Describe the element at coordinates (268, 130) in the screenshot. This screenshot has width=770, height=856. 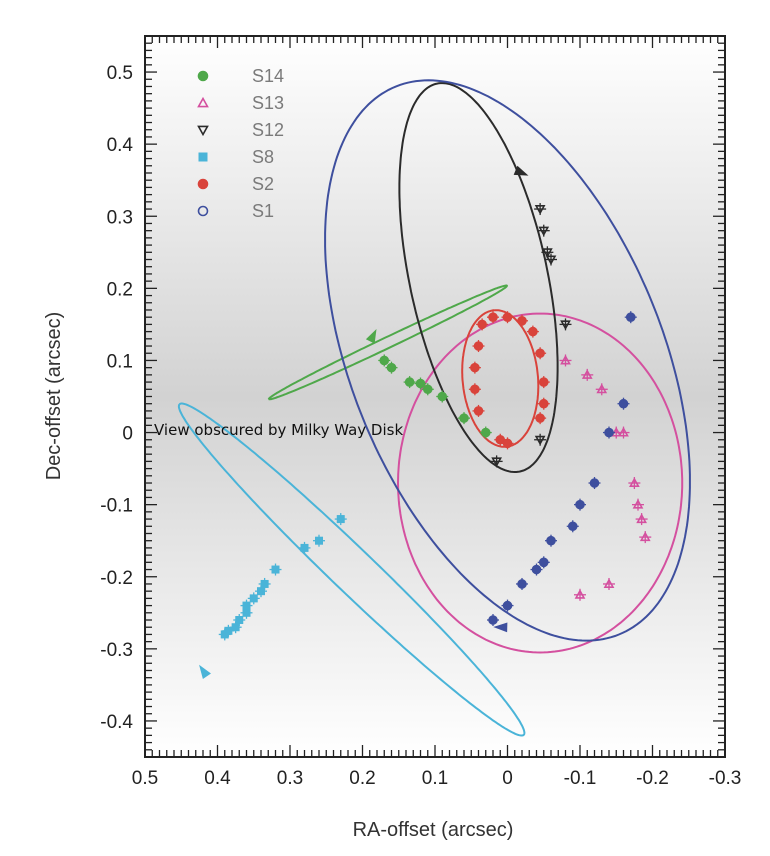
I see `legend-label-s12: S12` at that location.